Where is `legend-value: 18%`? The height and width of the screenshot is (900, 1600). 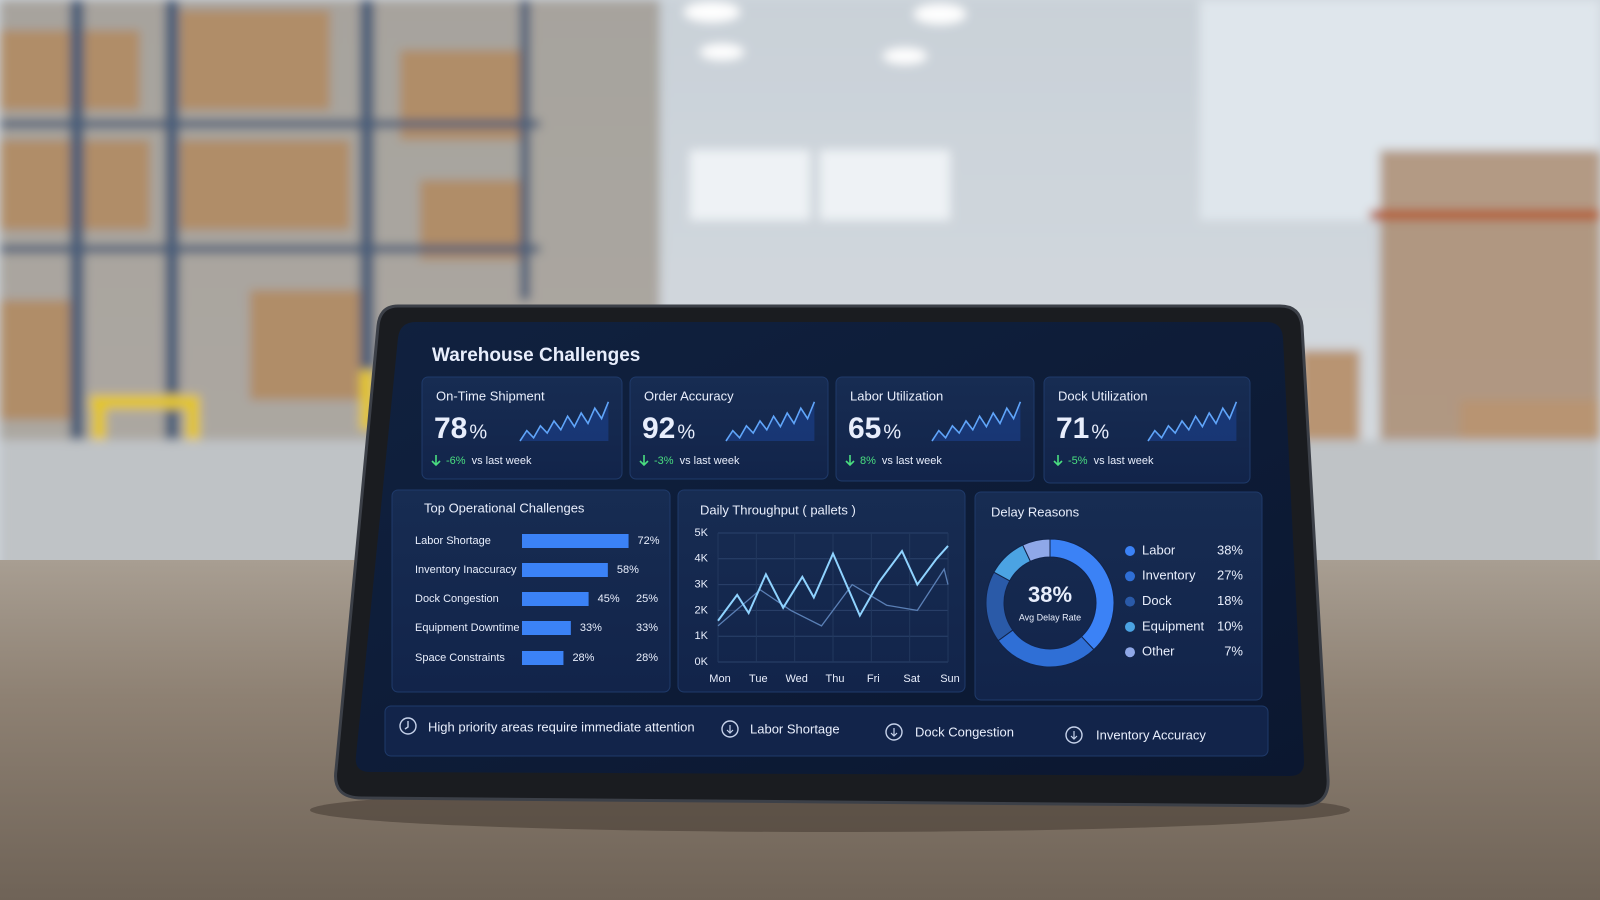
legend-value: 18% is located at coordinates (1230, 600).